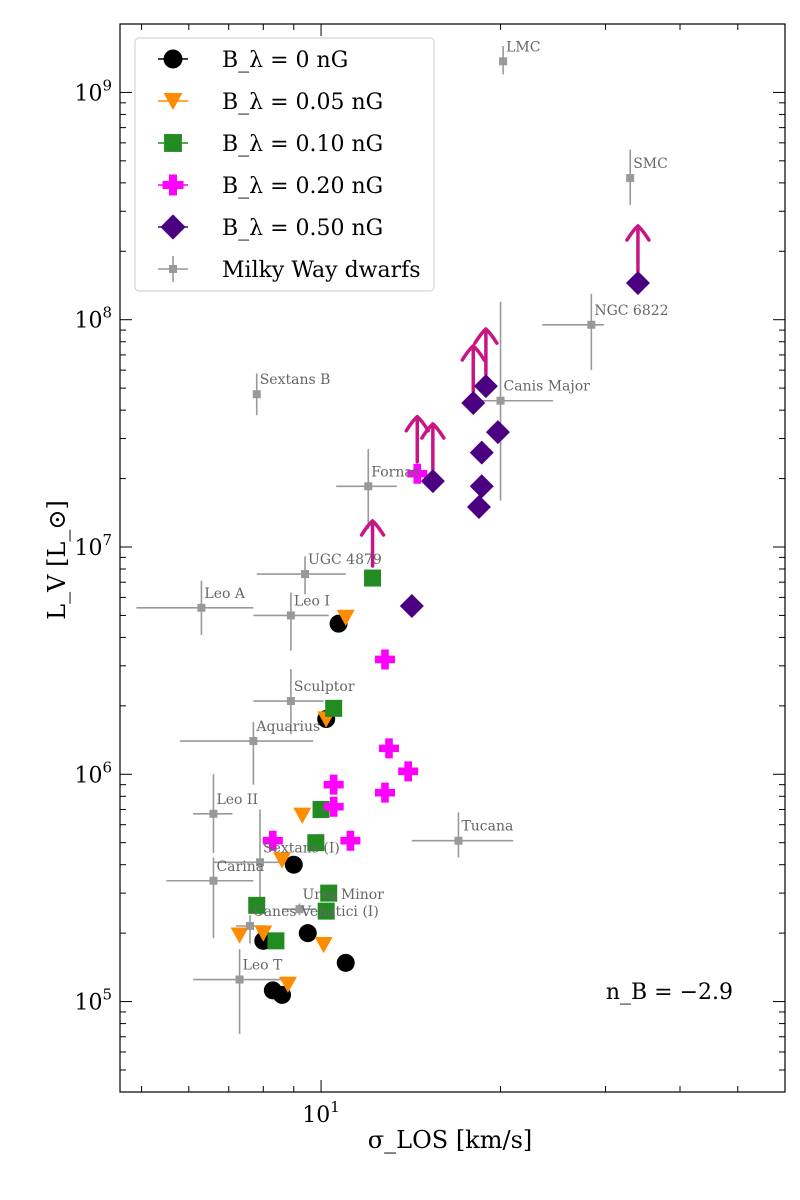 The height and width of the screenshot is (1200, 800). What do you see at coordinates (237, 800) in the screenshot?
I see `galaxy-label-12: Leo II` at bounding box center [237, 800].